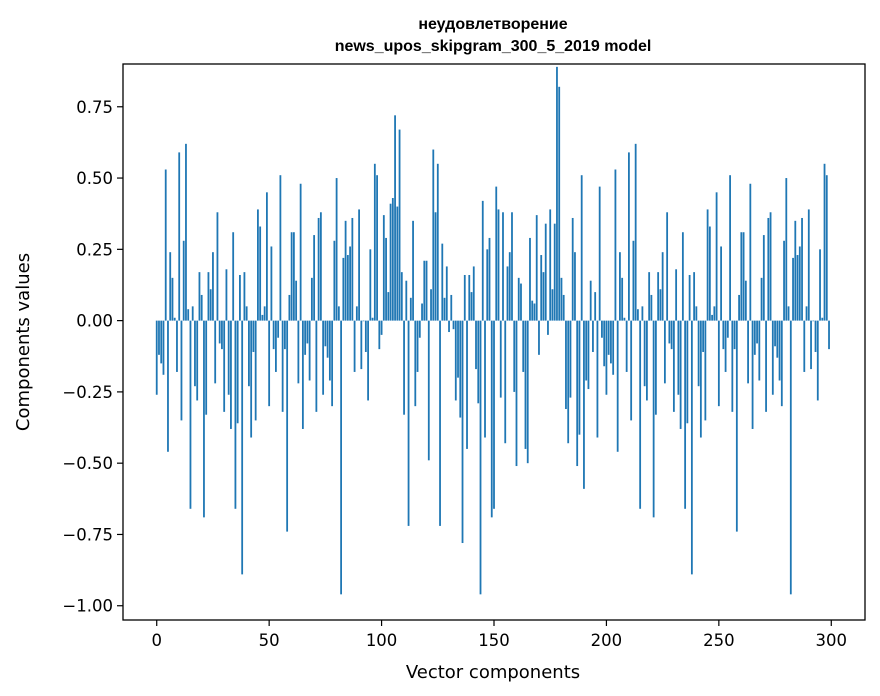 The width and height of the screenshot is (880, 696). What do you see at coordinates (87, 534) in the screenshot?
I see `y-tick-label: −0.75` at bounding box center [87, 534].